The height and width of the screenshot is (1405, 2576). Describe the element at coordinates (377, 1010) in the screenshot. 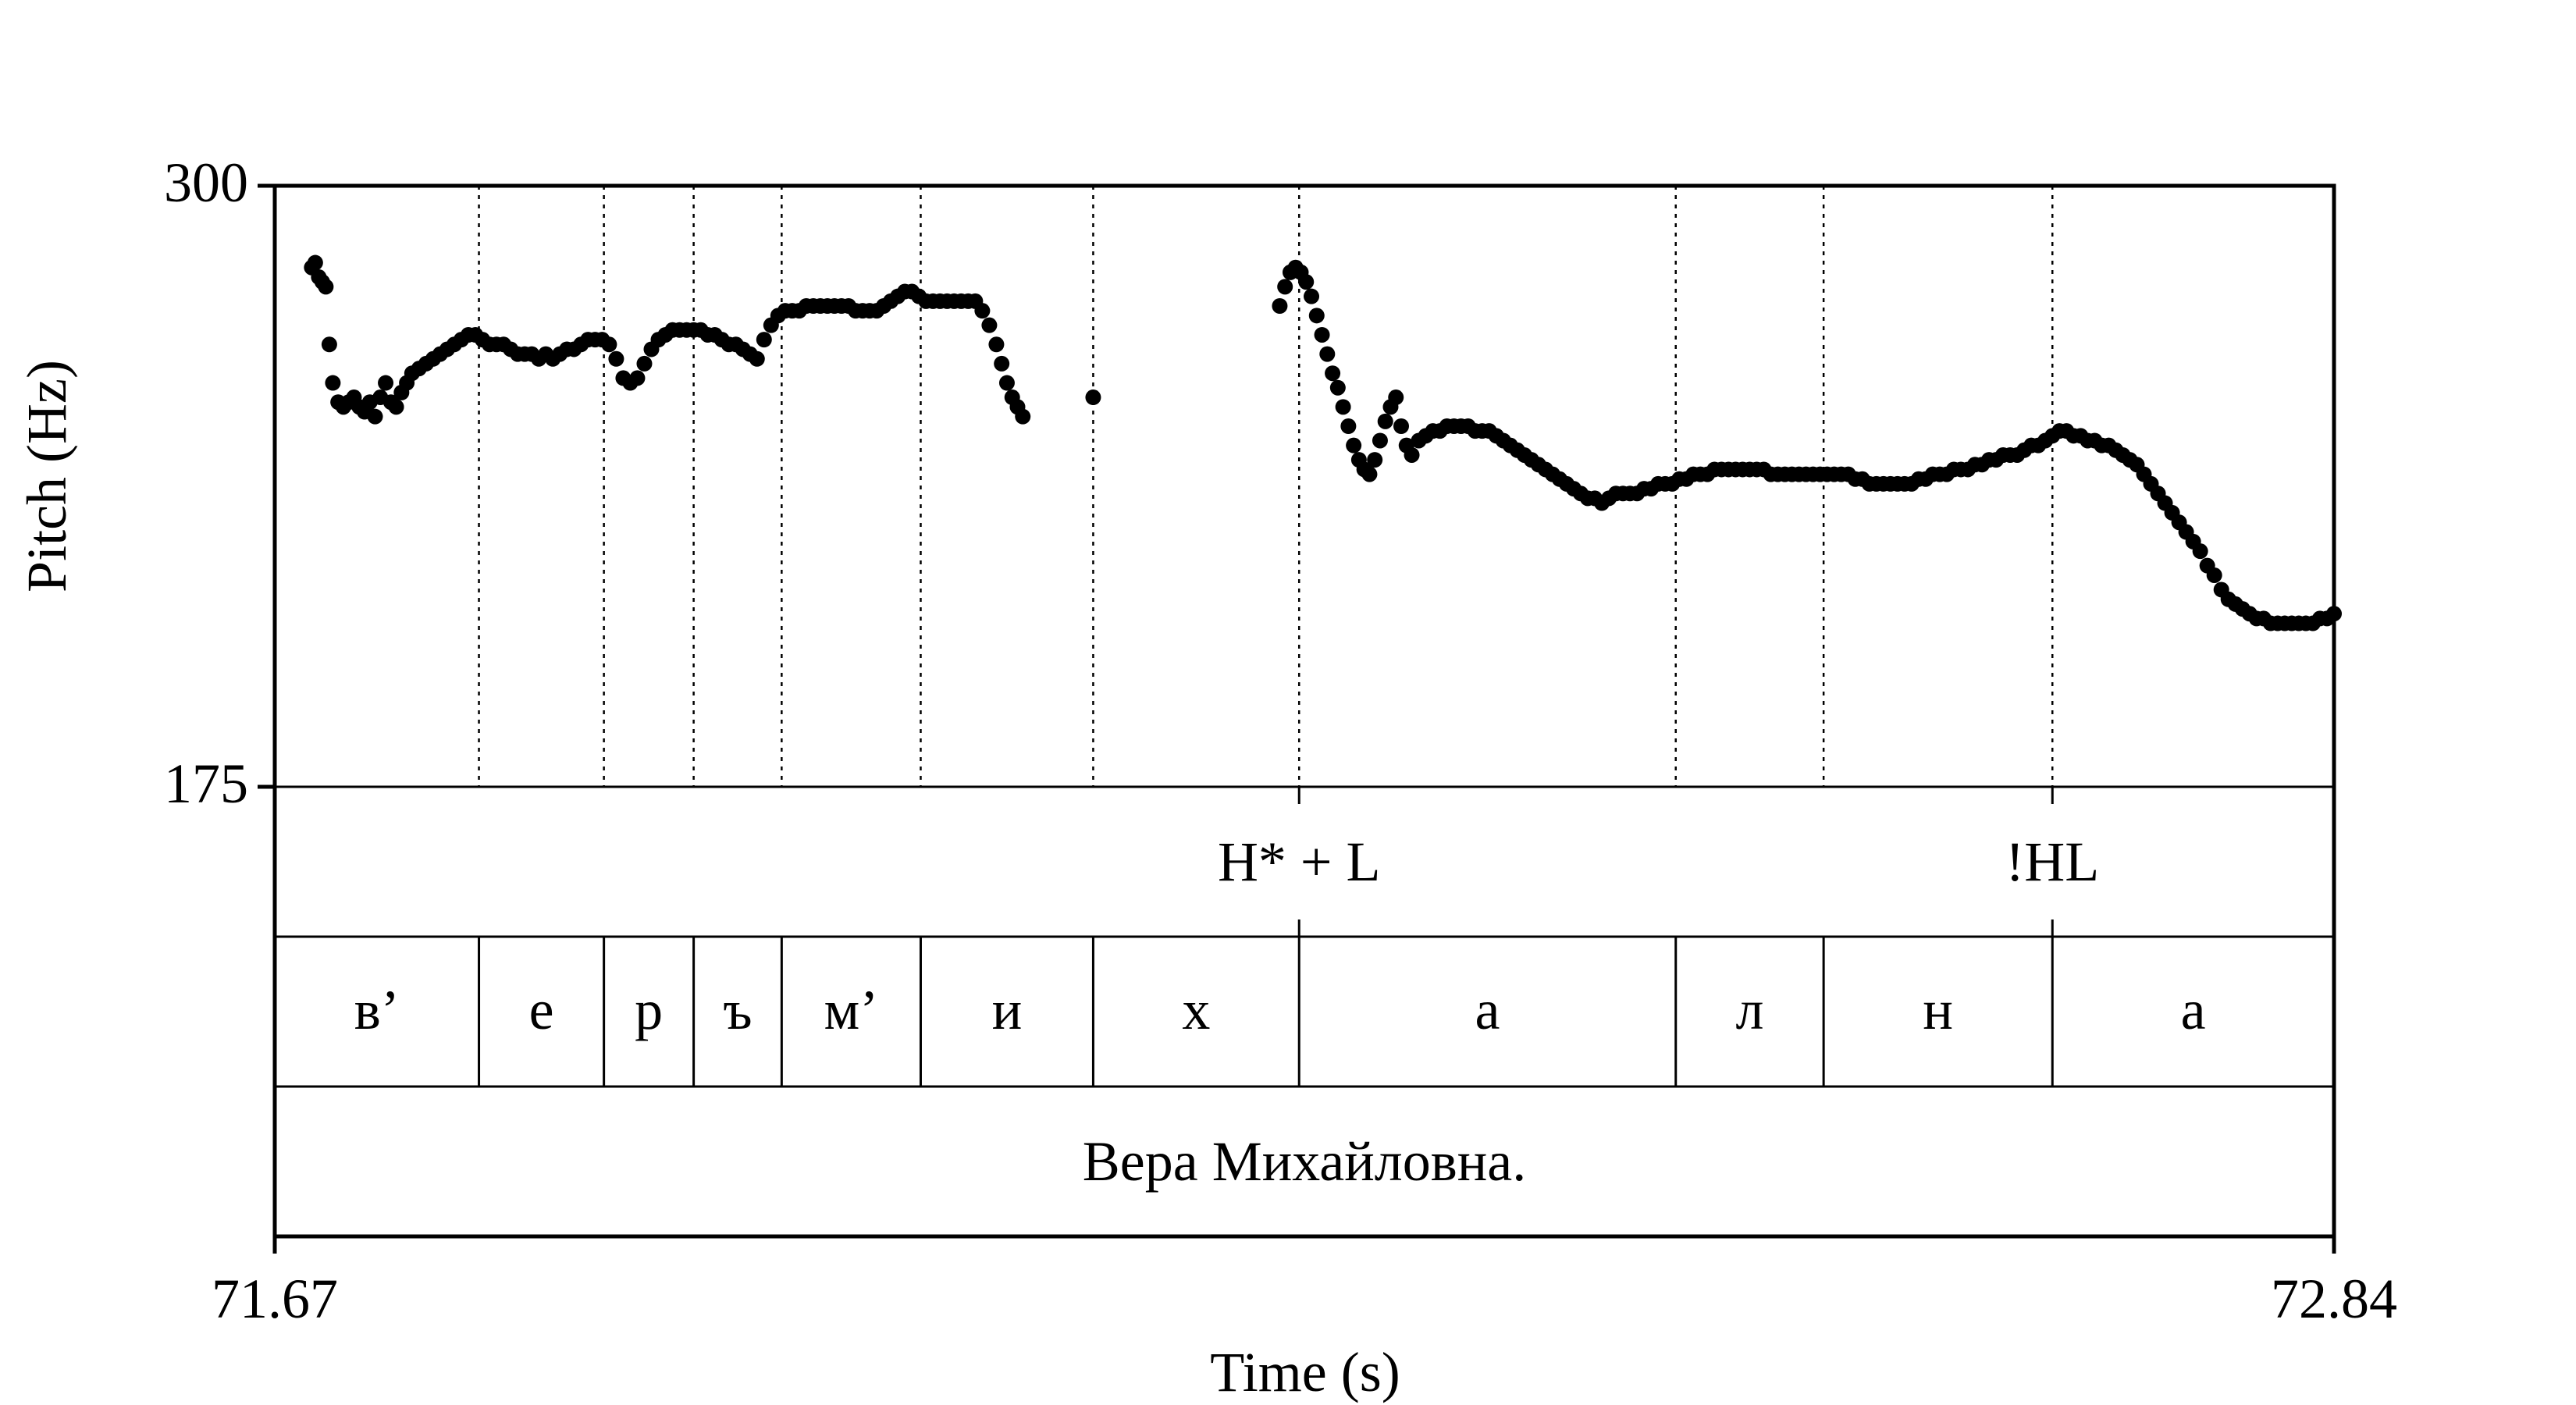

I see `segment-label: в’` at that location.